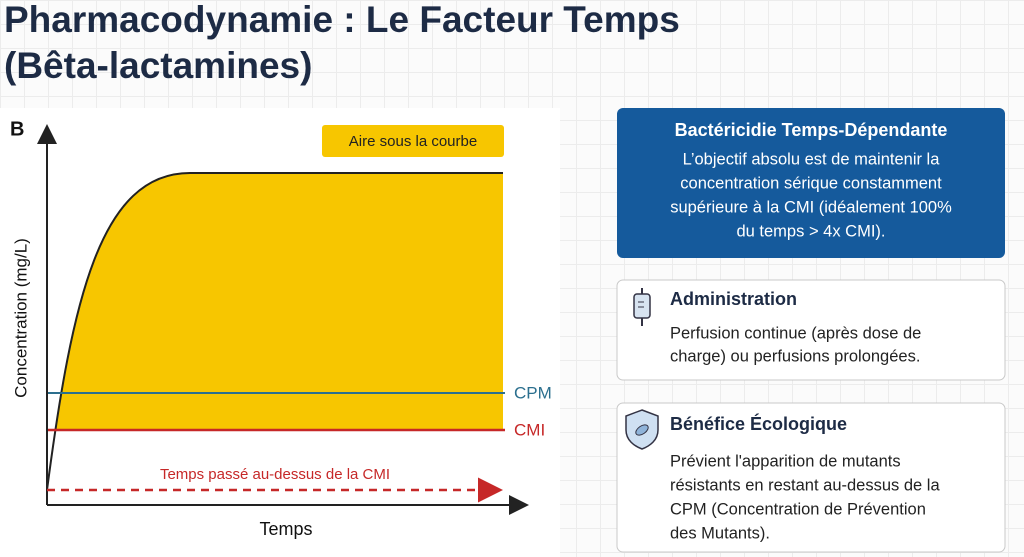 The width and height of the screenshot is (1024, 557). I want to click on bacteria-icon, so click(642, 430).